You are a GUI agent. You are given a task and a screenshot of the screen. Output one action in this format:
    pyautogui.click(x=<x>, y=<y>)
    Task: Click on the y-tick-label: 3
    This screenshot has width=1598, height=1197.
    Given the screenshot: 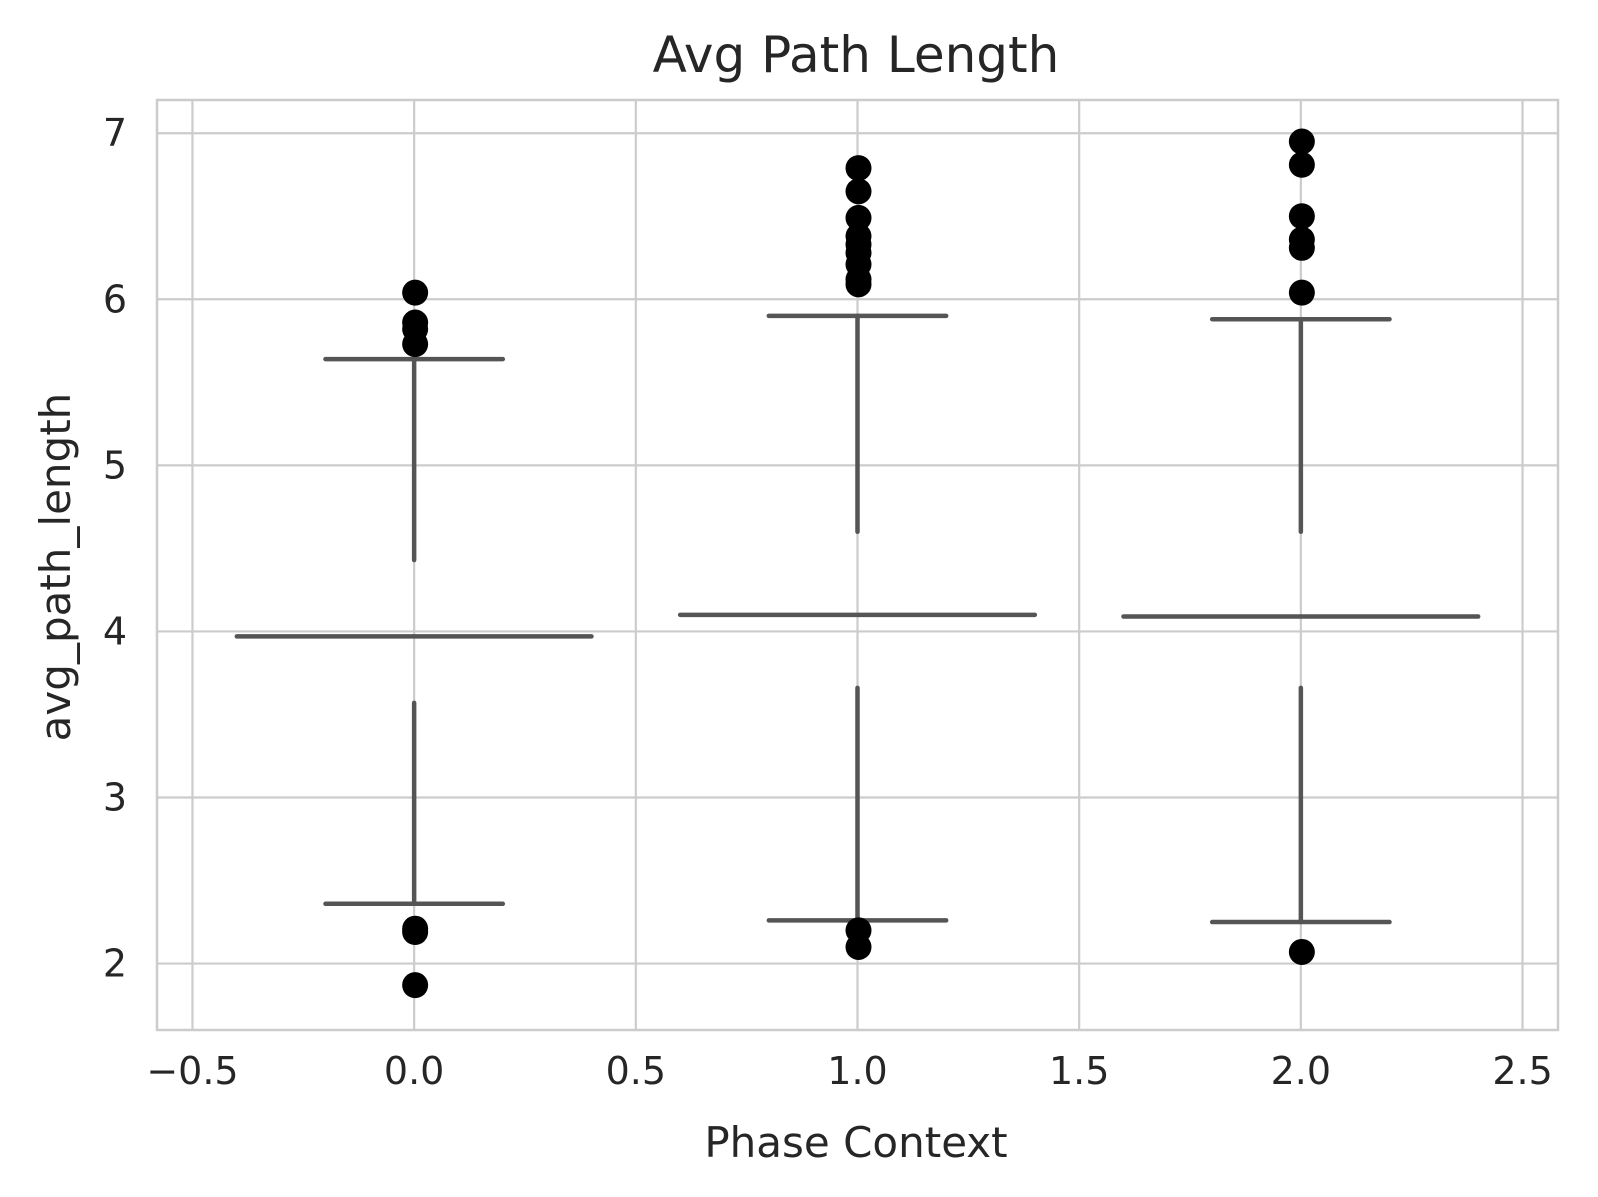 What is the action you would take?
    pyautogui.click(x=115, y=798)
    